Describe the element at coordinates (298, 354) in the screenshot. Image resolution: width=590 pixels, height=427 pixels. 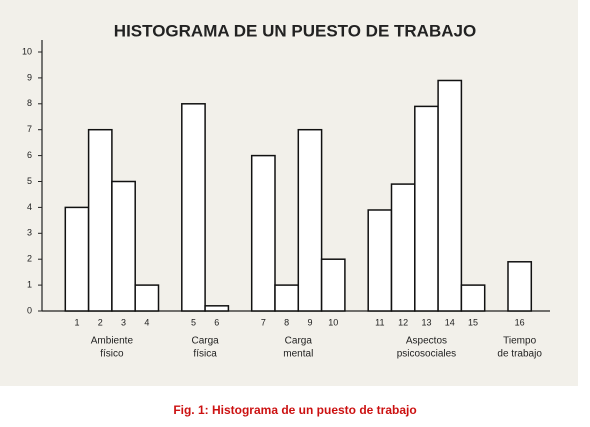
I see `group-label: mental` at that location.